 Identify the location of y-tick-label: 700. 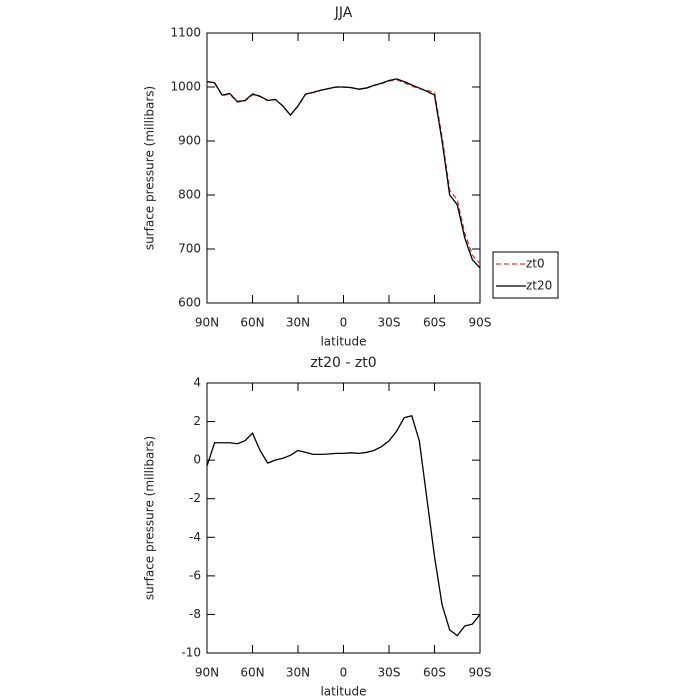
(189, 249).